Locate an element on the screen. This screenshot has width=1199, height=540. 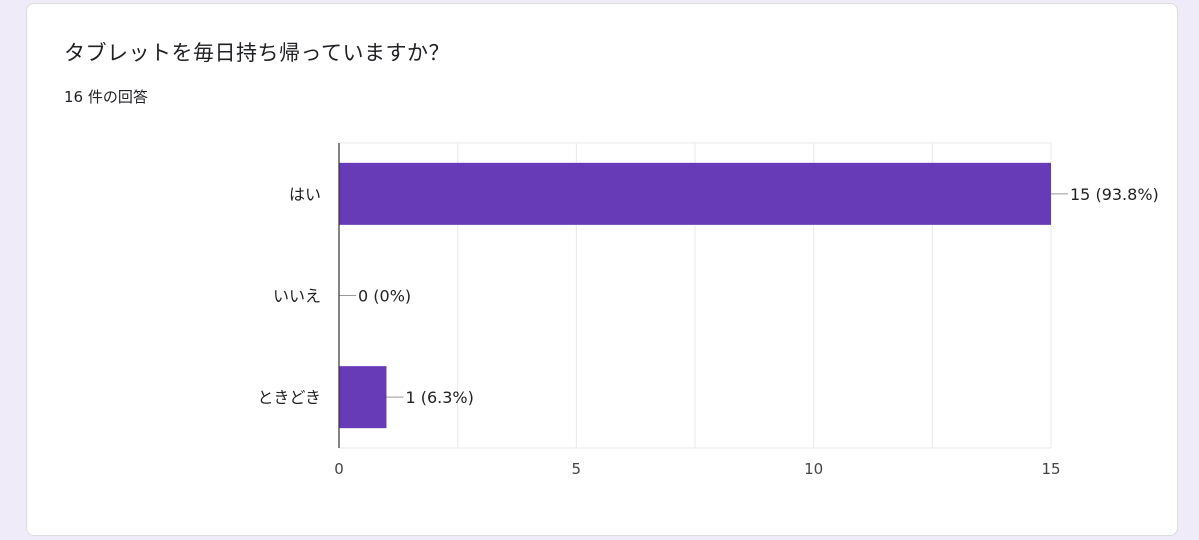
value-label: 1 (6.3%) is located at coordinates (439, 397).